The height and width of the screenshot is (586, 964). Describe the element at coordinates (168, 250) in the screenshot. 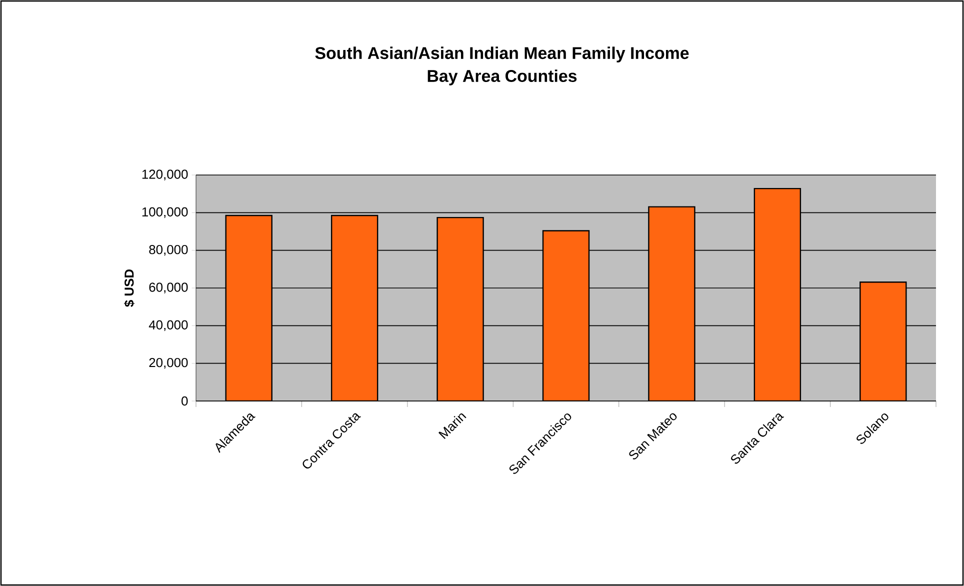

I see `y-tick-label: 80,000` at that location.